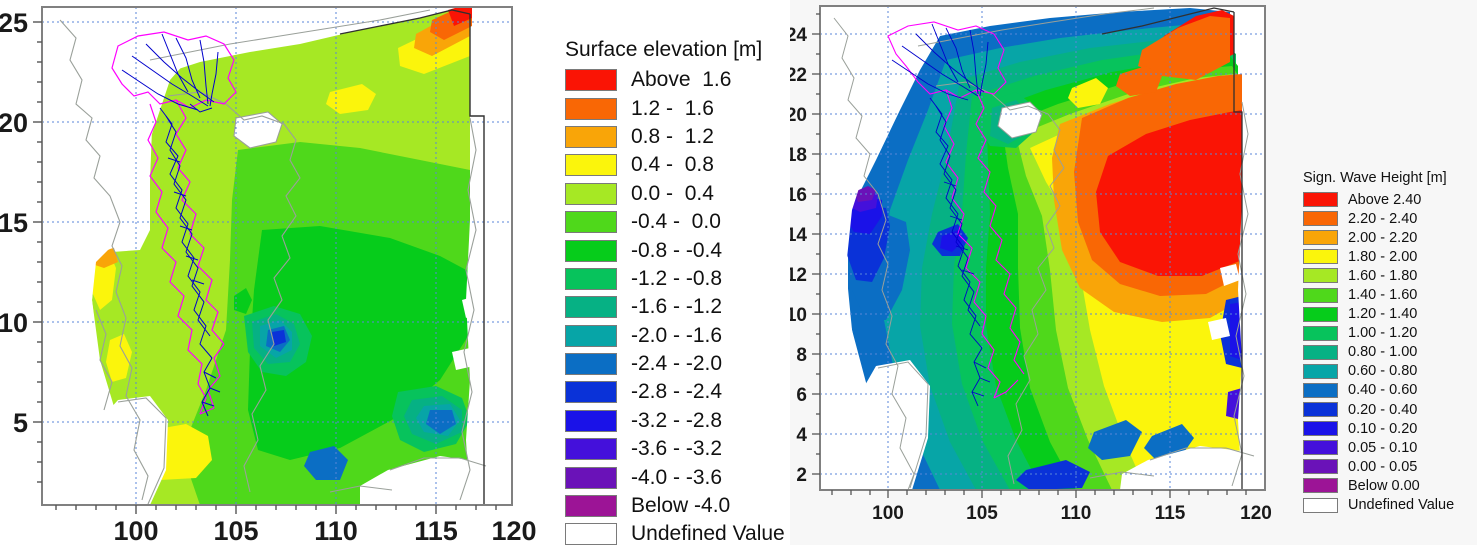  Describe the element at coordinates (677, 335) in the screenshot. I see `legend-label: -2.0 - -1.6` at that location.